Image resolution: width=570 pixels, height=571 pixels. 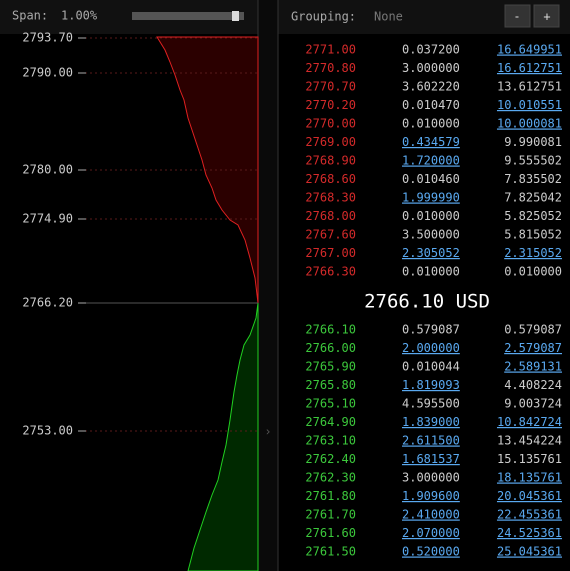 I want to click on total: 2.315052, so click(x=533, y=253).